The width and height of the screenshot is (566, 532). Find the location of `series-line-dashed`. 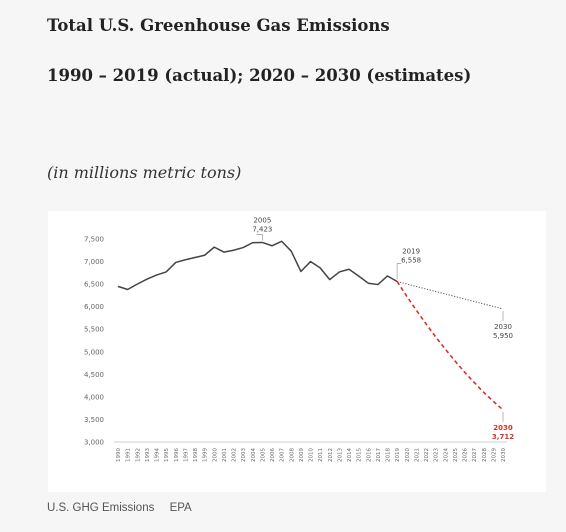

series-line-dashed is located at coordinates (450, 346).